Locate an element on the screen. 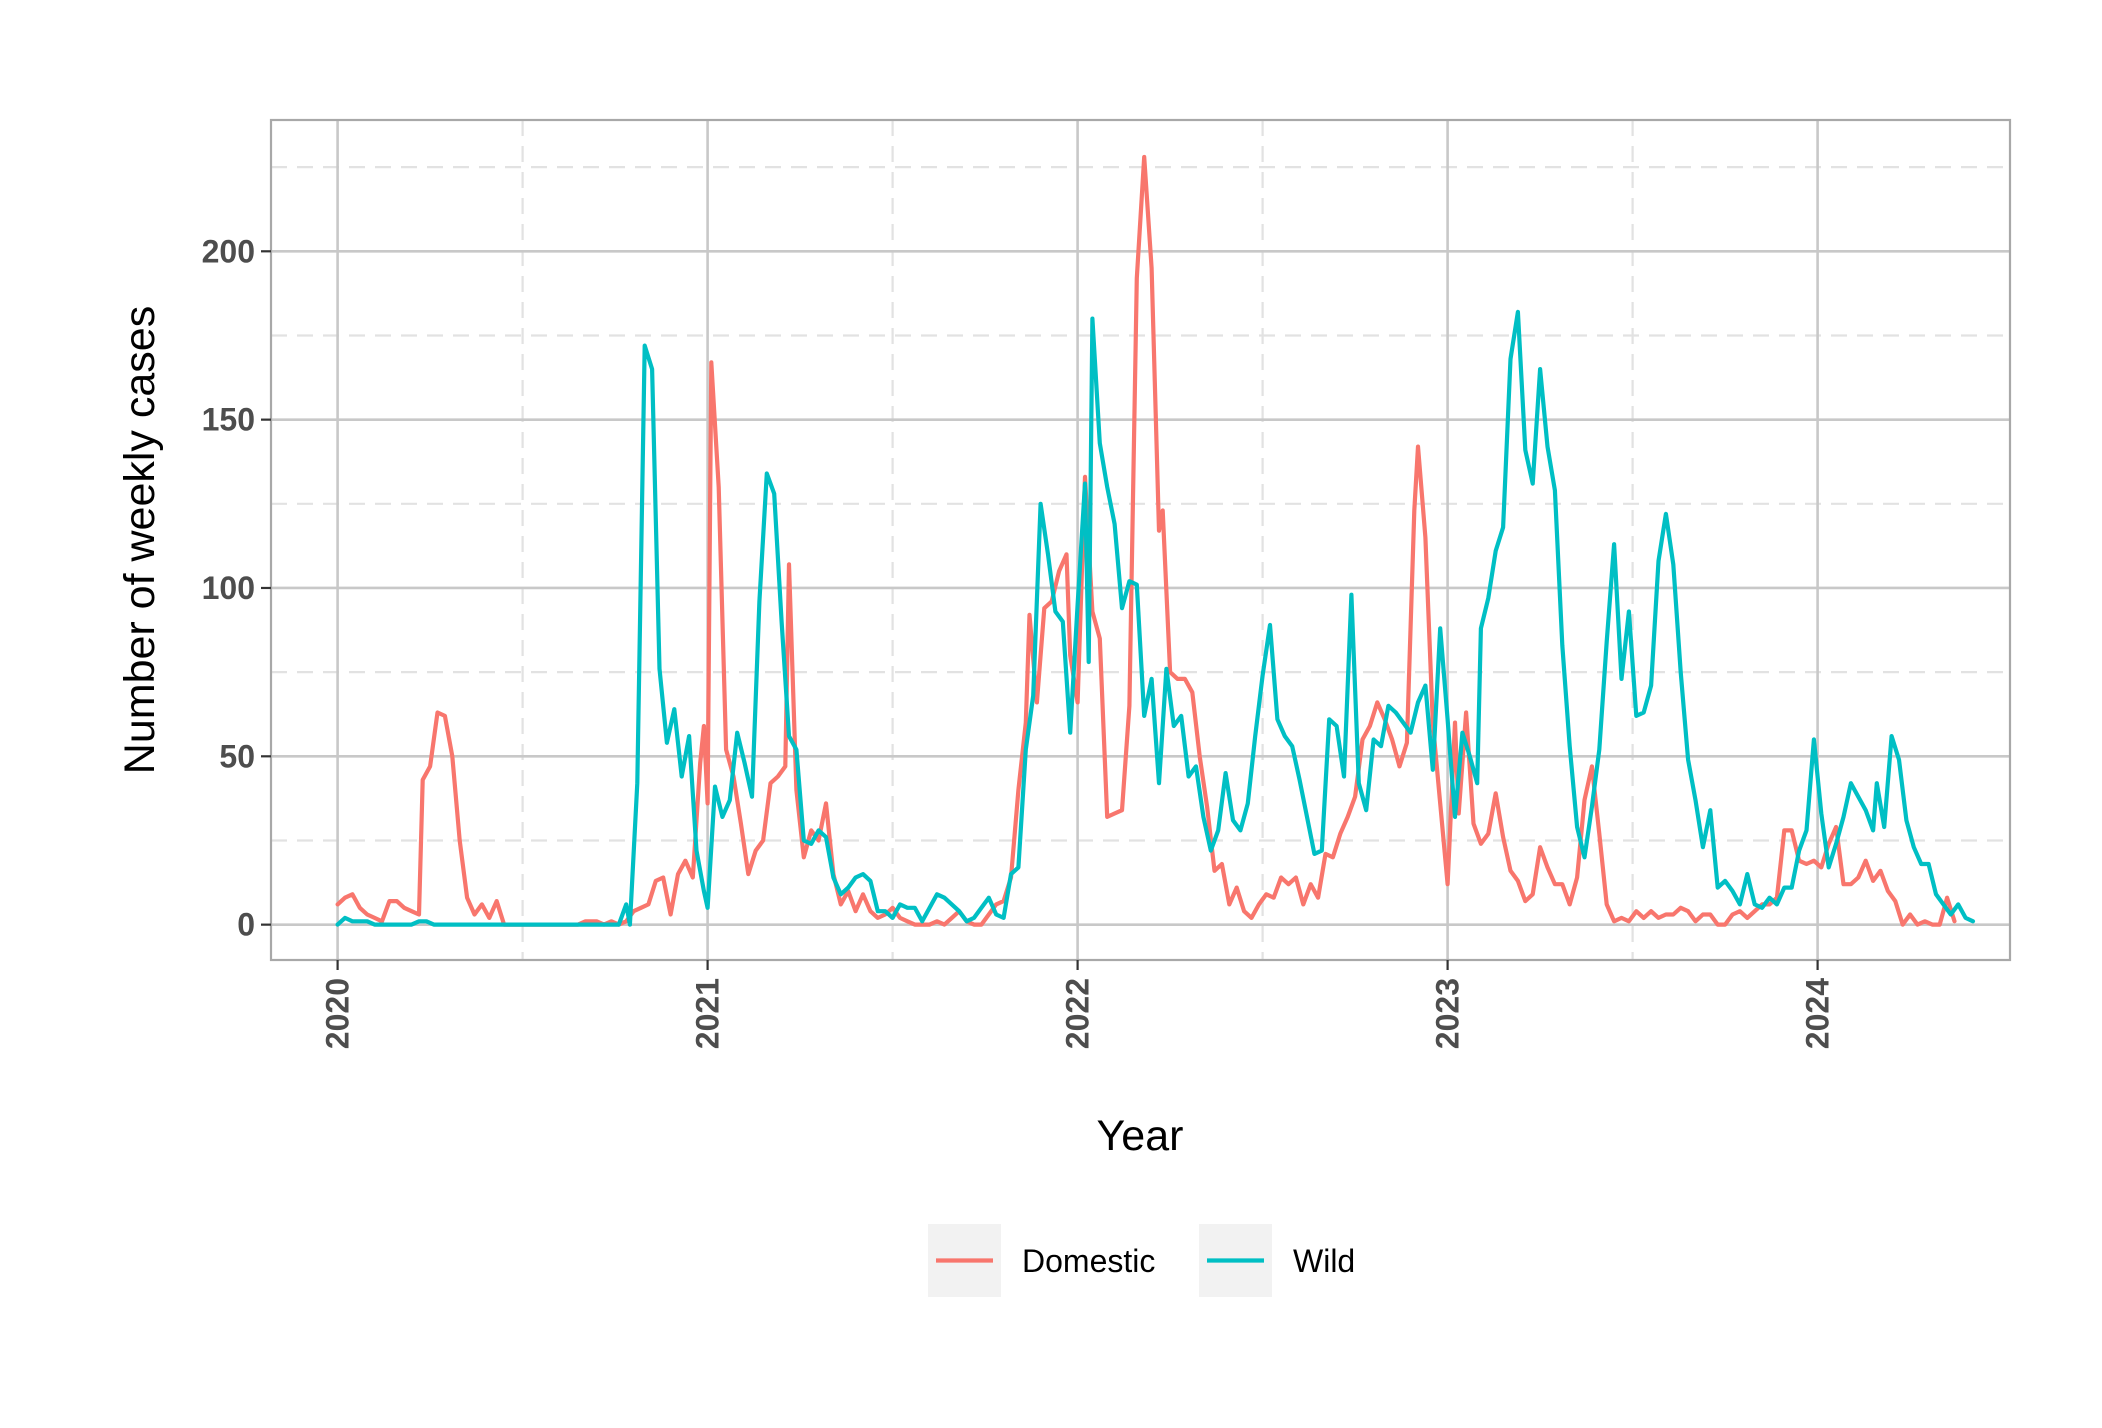  x-tick-label: 2020 is located at coordinates (338, 1013).